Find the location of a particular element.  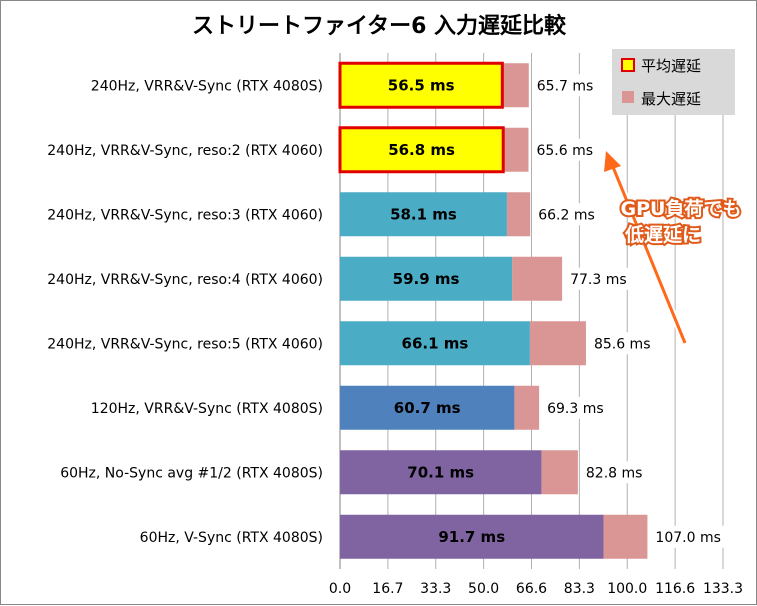

x-tick-label: 66.6 is located at coordinates (531, 589).